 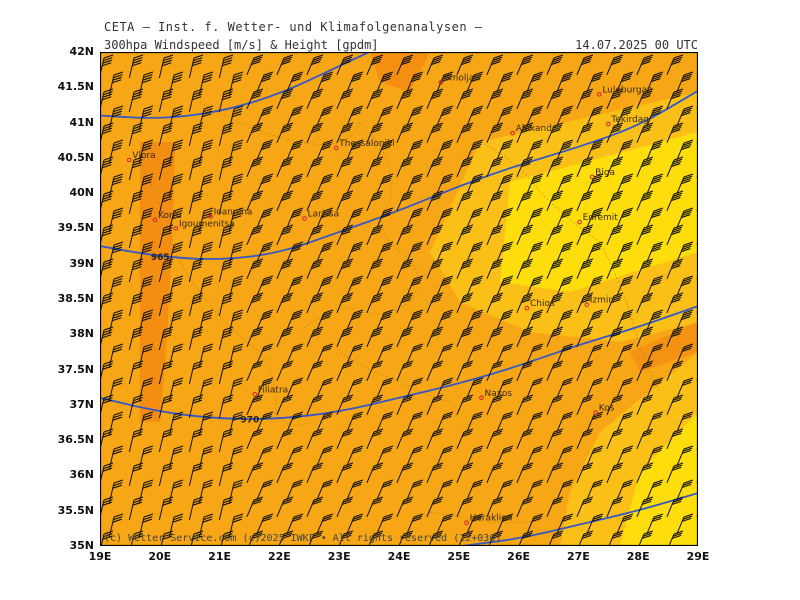 I want to click on longitude-tick-label: 25E, so click(x=459, y=556).